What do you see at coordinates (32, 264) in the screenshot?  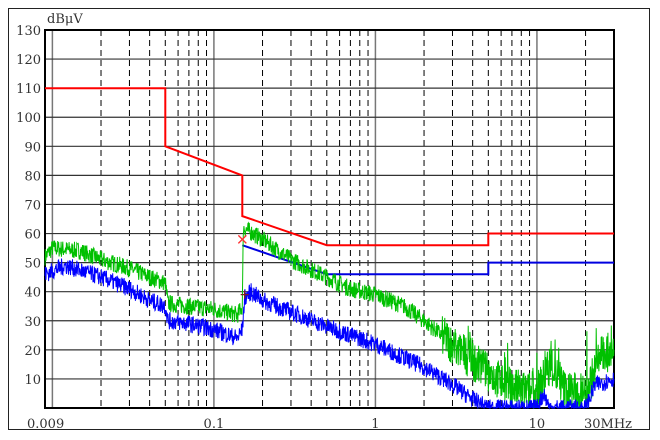 I see `y-tick-label: 50` at bounding box center [32, 264].